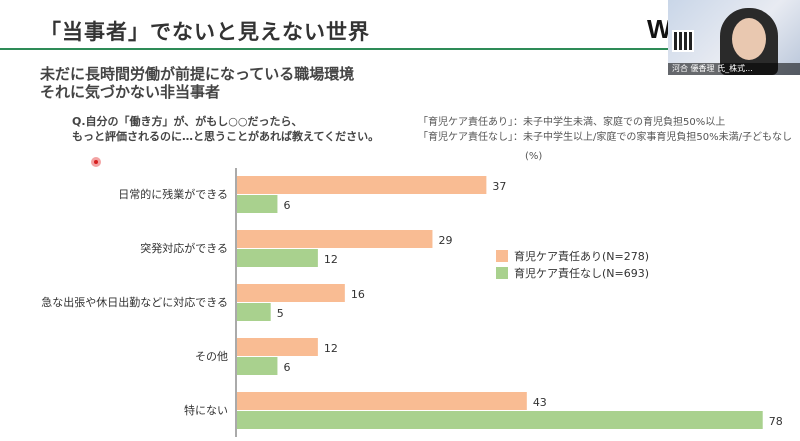 The width and height of the screenshot is (800, 441). I want to click on company-logo: W, so click(659, 29).